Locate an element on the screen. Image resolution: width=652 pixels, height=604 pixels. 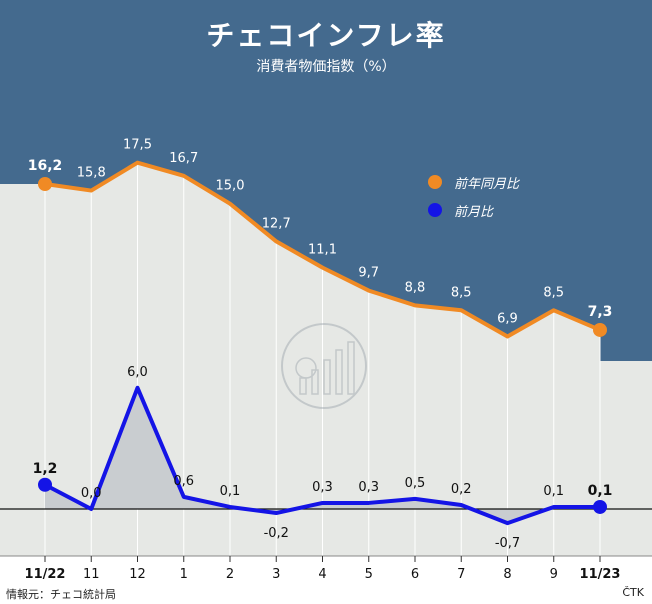
x-tick-label-0: 11/22 is located at coordinates (45, 574).